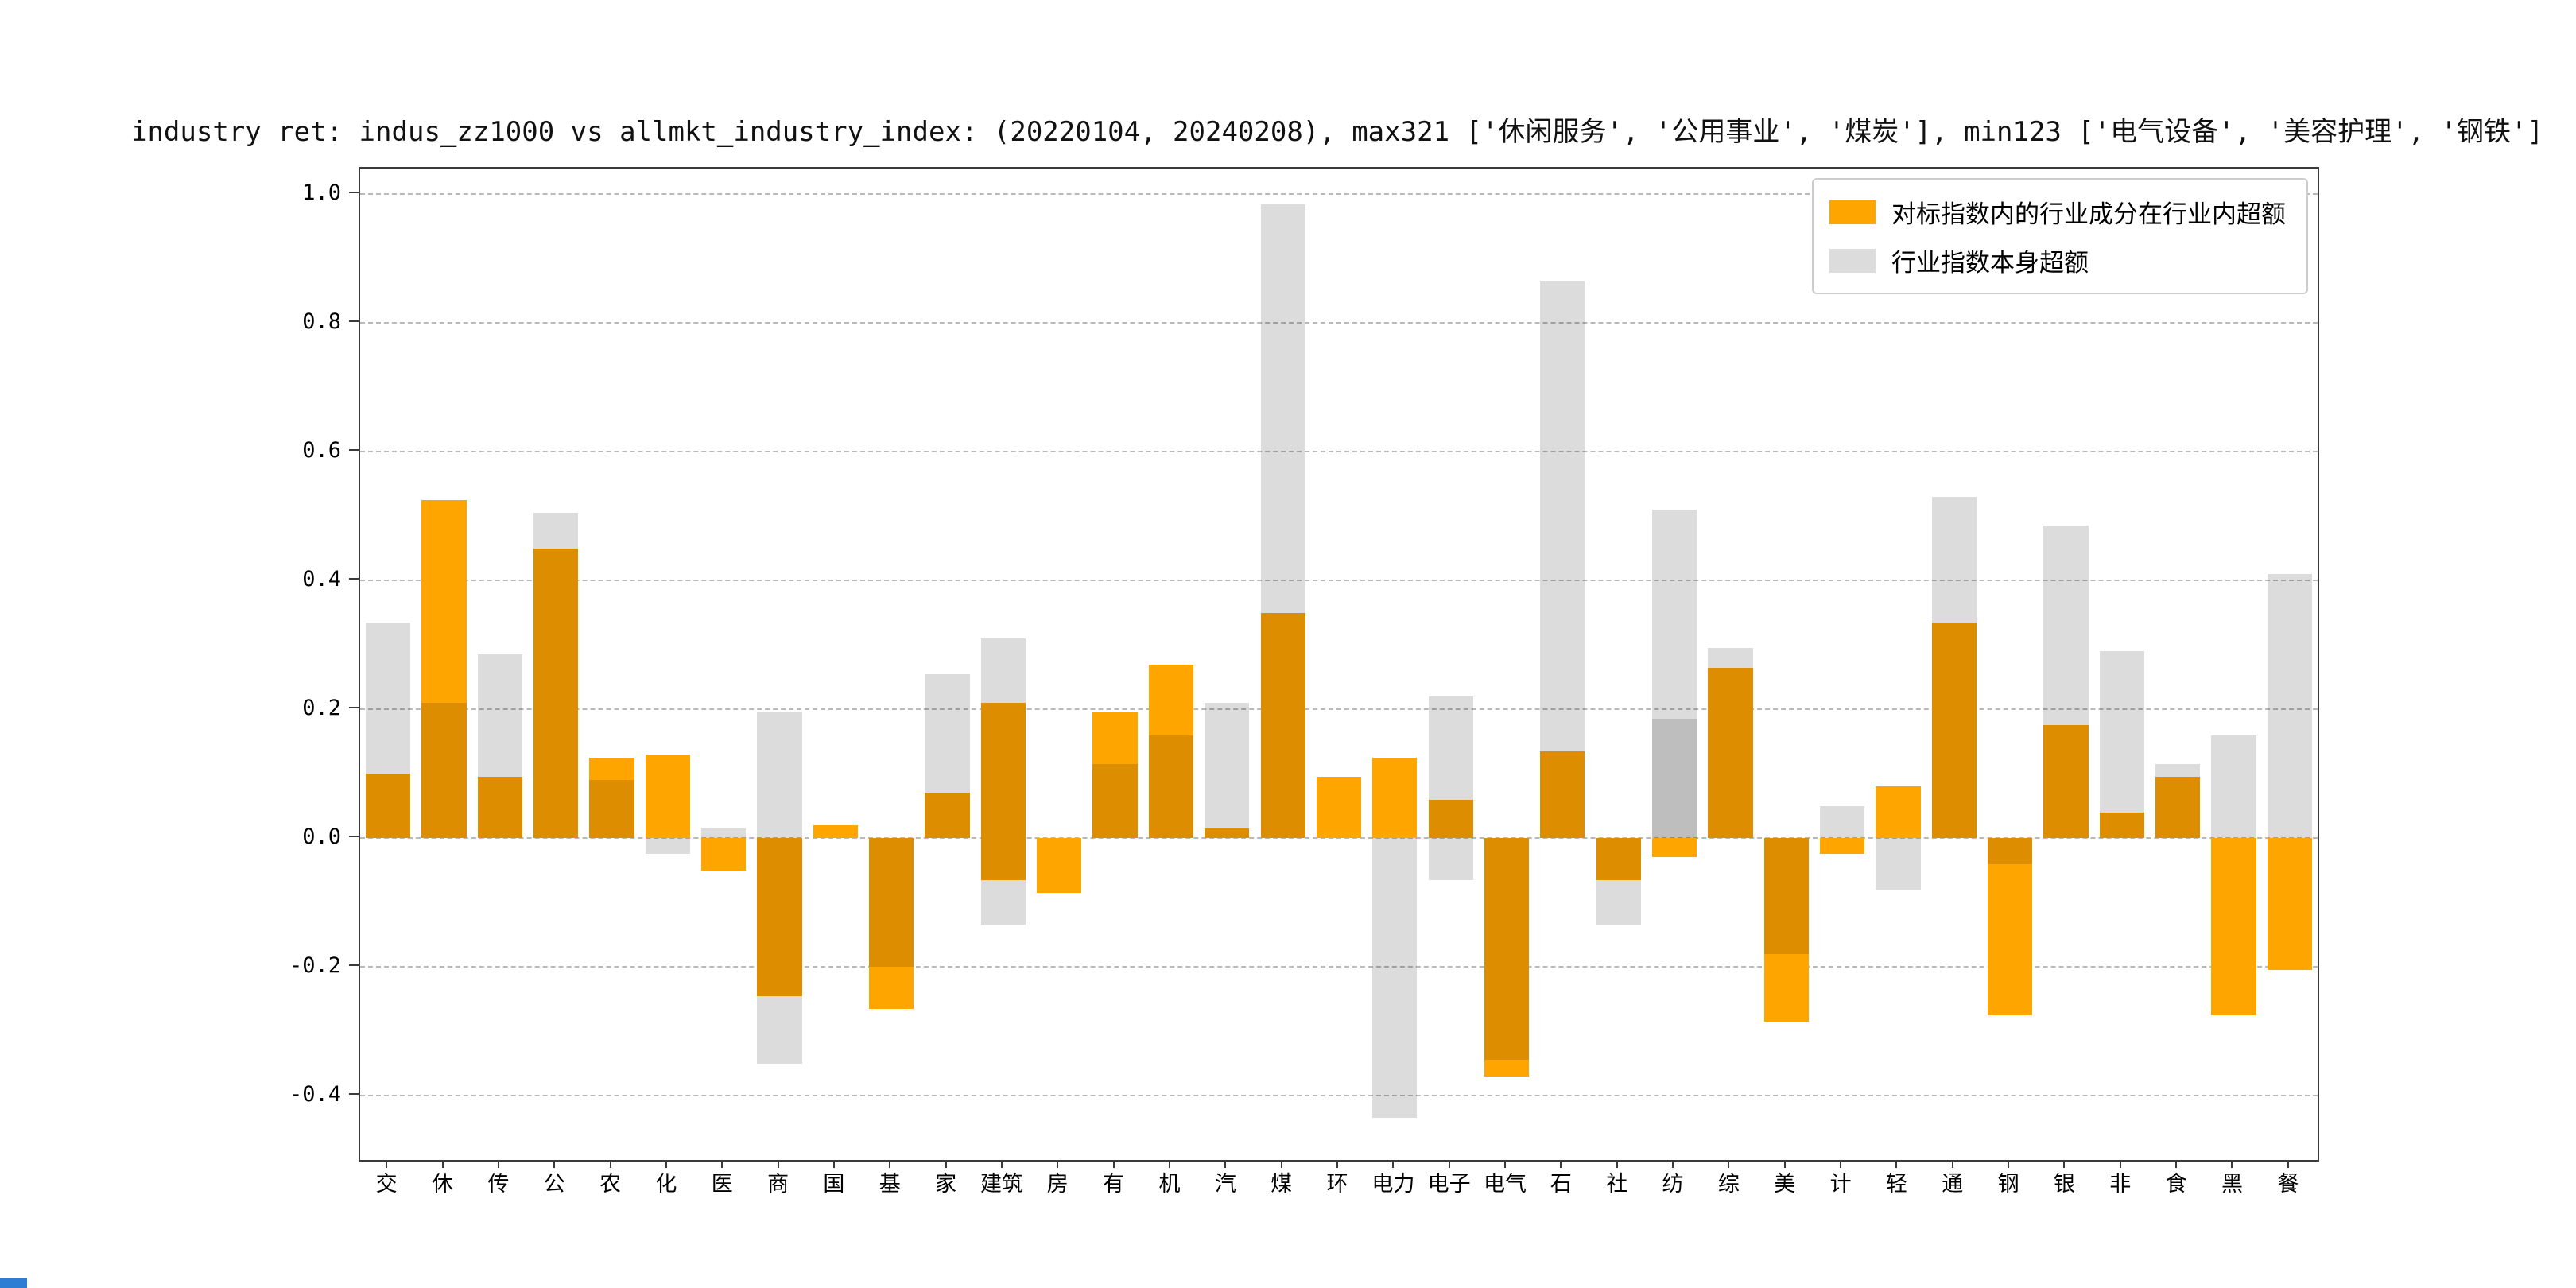  Describe the element at coordinates (1842, 846) in the screenshot. I see `bar-orange-计` at that location.